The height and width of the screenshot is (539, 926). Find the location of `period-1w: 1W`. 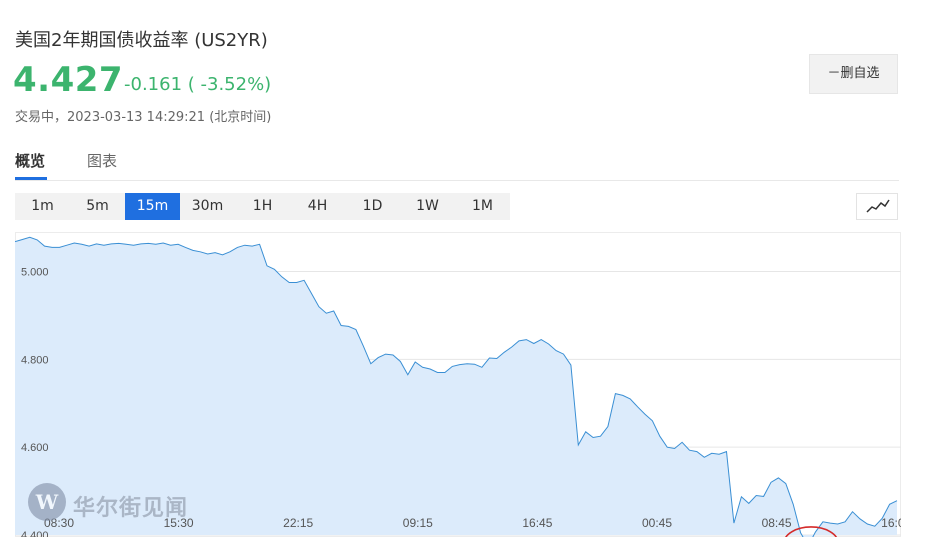

period-1w: 1W is located at coordinates (427, 206).